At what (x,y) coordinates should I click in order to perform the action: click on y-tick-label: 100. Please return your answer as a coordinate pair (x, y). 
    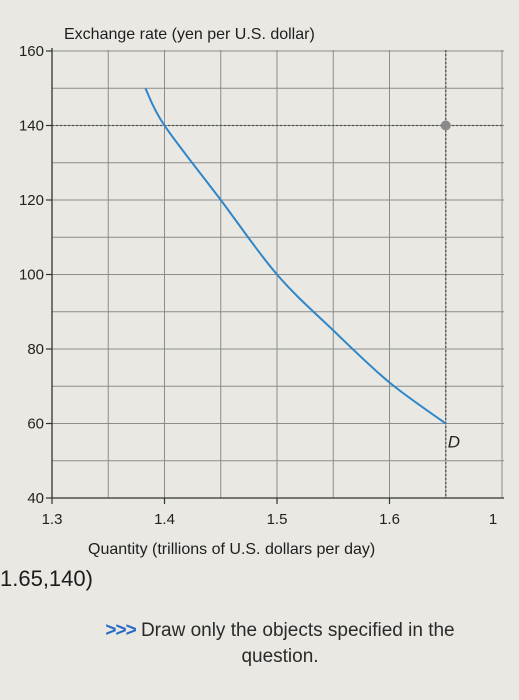
    Looking at the image, I should click on (31, 275).